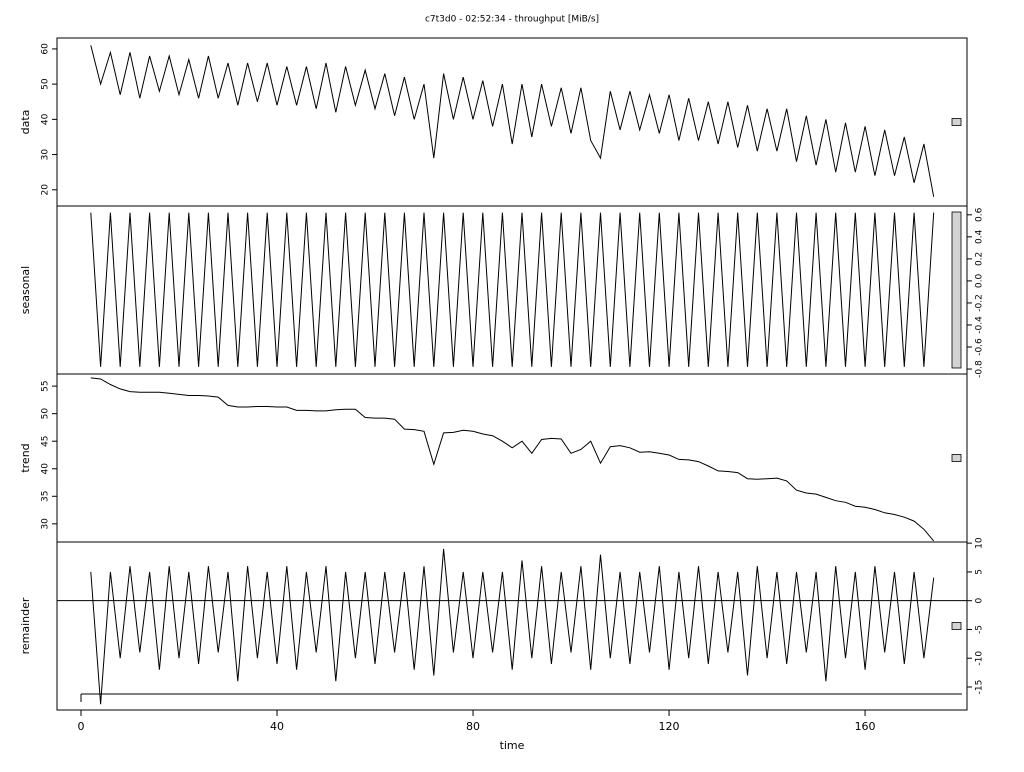 This screenshot has width=1024, height=772. What do you see at coordinates (980, 325) in the screenshot?
I see `y-tick-label: -0.4` at bounding box center [980, 325].